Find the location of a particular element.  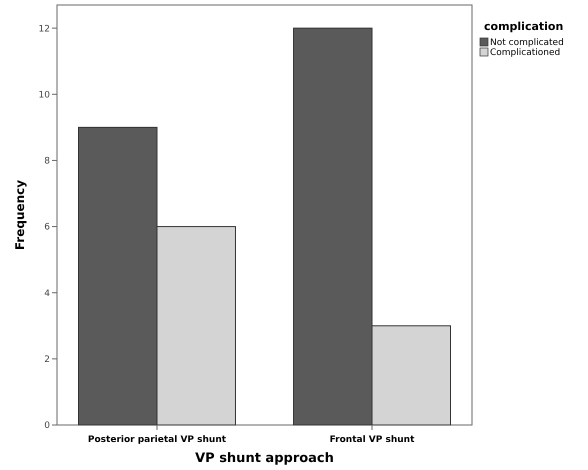

x-tick-label: Frontal VP shunt is located at coordinates (373, 440).